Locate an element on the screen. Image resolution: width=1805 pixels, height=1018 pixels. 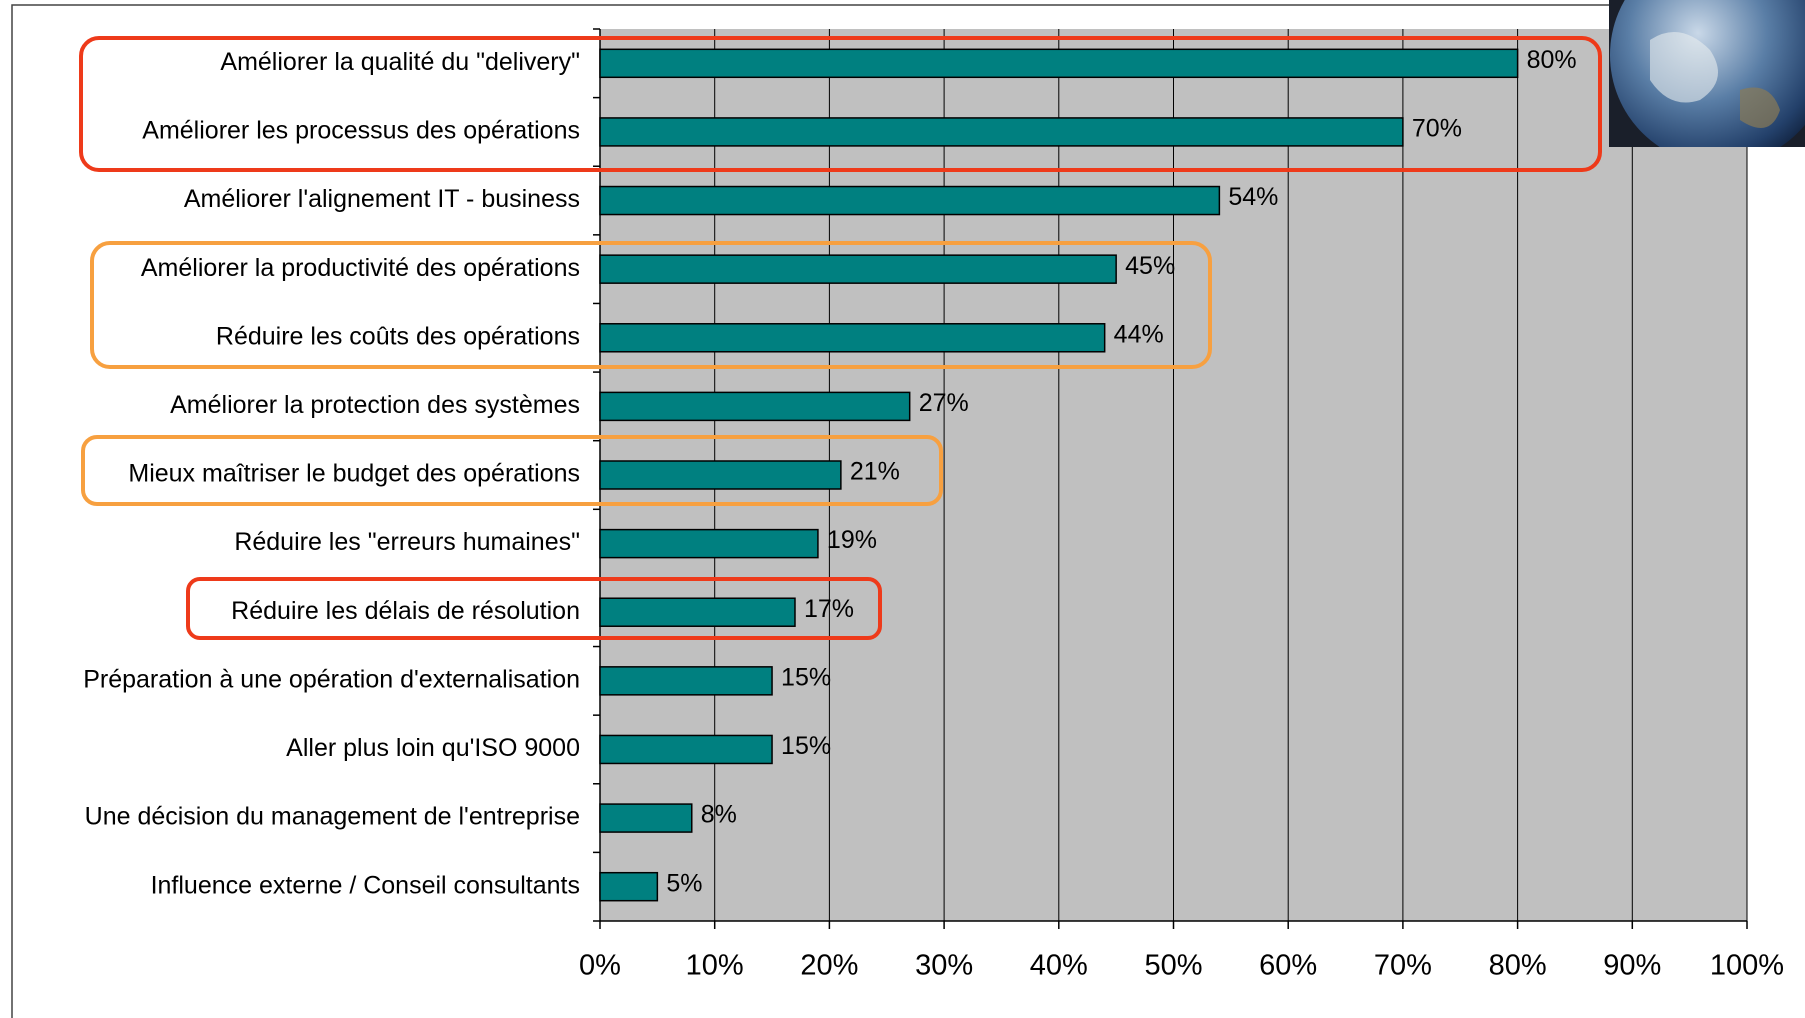
earth-image is located at coordinates (1707, 73).